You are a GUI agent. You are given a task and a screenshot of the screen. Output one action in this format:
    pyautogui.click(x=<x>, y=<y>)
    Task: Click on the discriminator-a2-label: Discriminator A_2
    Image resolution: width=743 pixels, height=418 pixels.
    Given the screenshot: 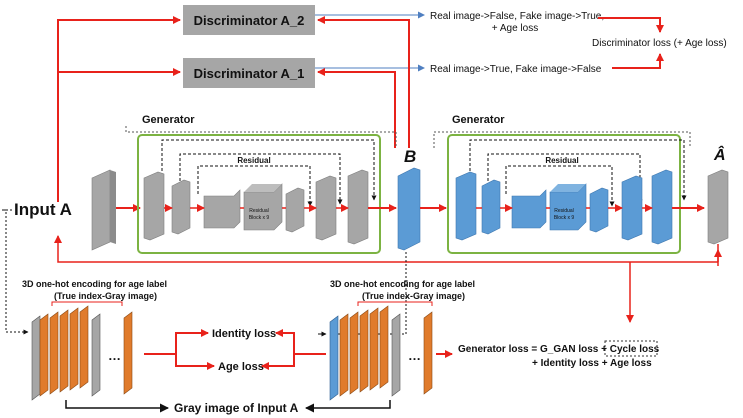 What is the action you would take?
    pyautogui.click(x=249, y=20)
    